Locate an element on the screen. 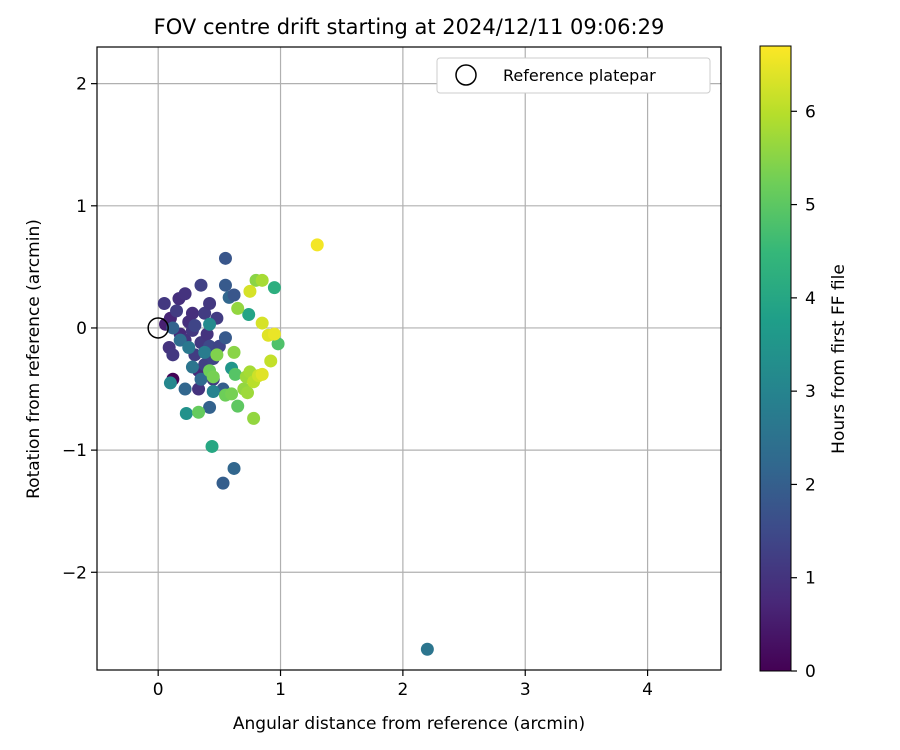 The height and width of the screenshot is (750, 900). colorbar-tick-label: 6 is located at coordinates (810, 112).